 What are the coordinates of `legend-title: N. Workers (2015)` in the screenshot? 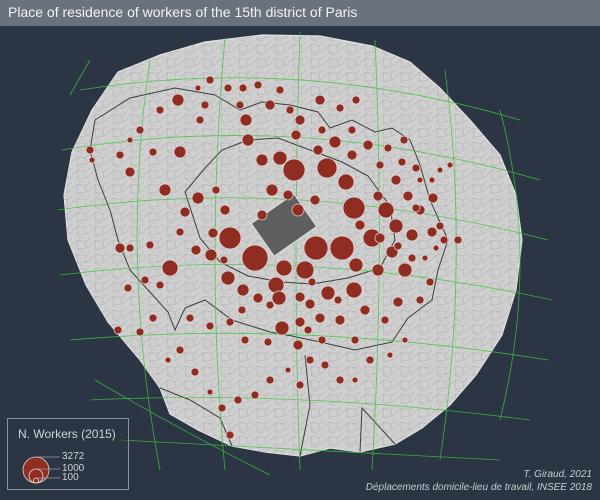 It's located at (67, 434).